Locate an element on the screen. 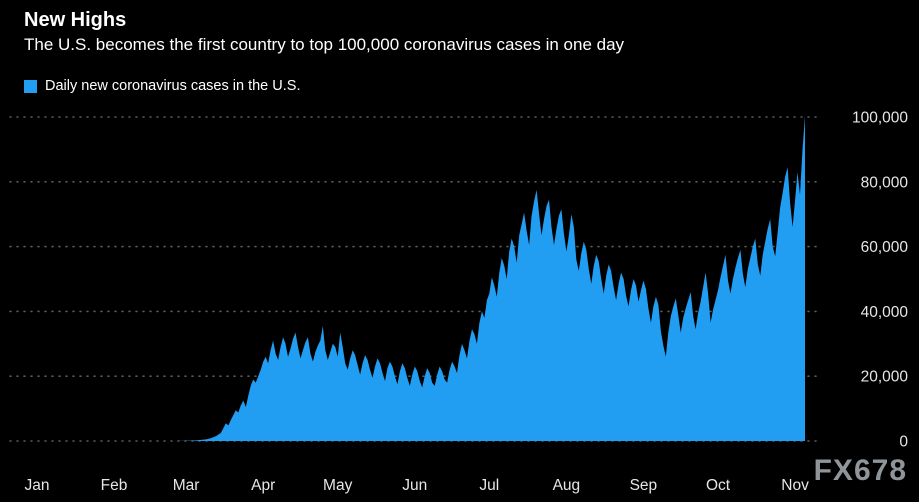 Image resolution: width=919 pixels, height=502 pixels. legend-label: Daily new coronavirus cases in the U.S. is located at coordinates (173, 86).